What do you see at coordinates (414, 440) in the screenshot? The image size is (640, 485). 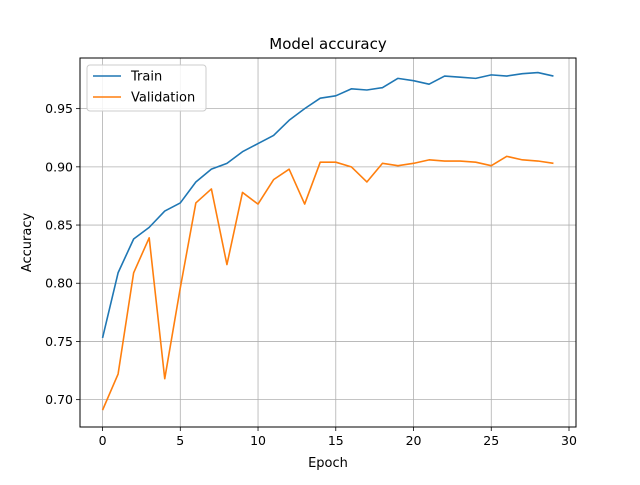 I see `x-tick-label: 20` at bounding box center [414, 440].